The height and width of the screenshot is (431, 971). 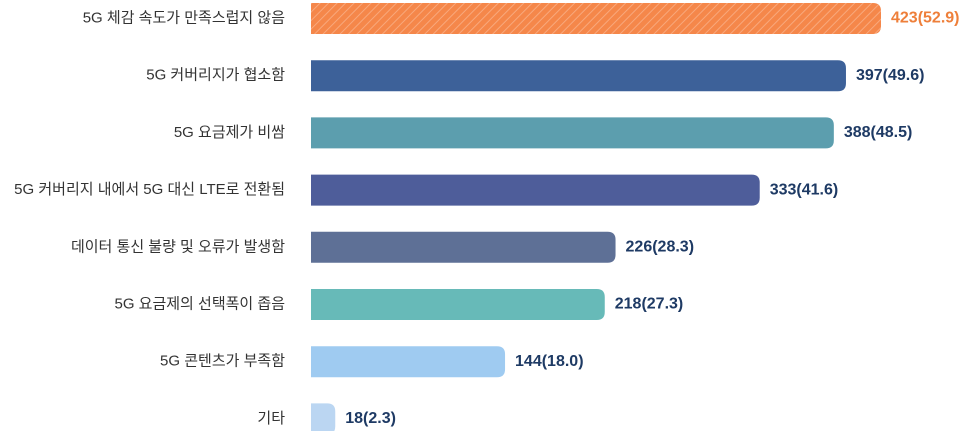 What do you see at coordinates (596, 18) in the screenshot?
I see `bar-hatch-overlay` at bounding box center [596, 18].